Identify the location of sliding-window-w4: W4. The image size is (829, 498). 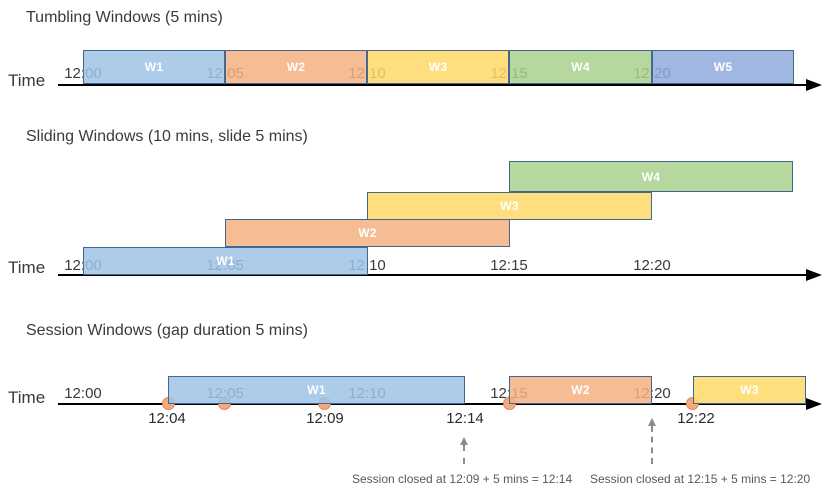
(651, 176).